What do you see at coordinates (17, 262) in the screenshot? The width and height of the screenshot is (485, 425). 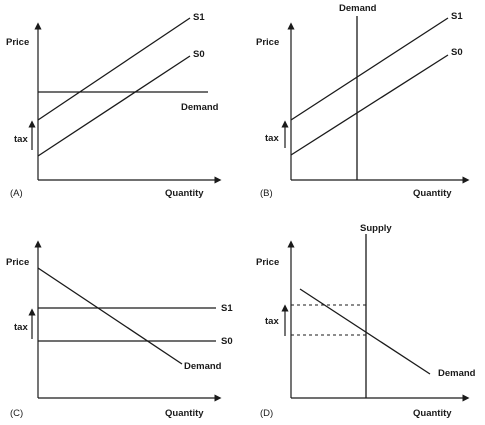 I see `panel-c-y-axis-label: Price` at bounding box center [17, 262].